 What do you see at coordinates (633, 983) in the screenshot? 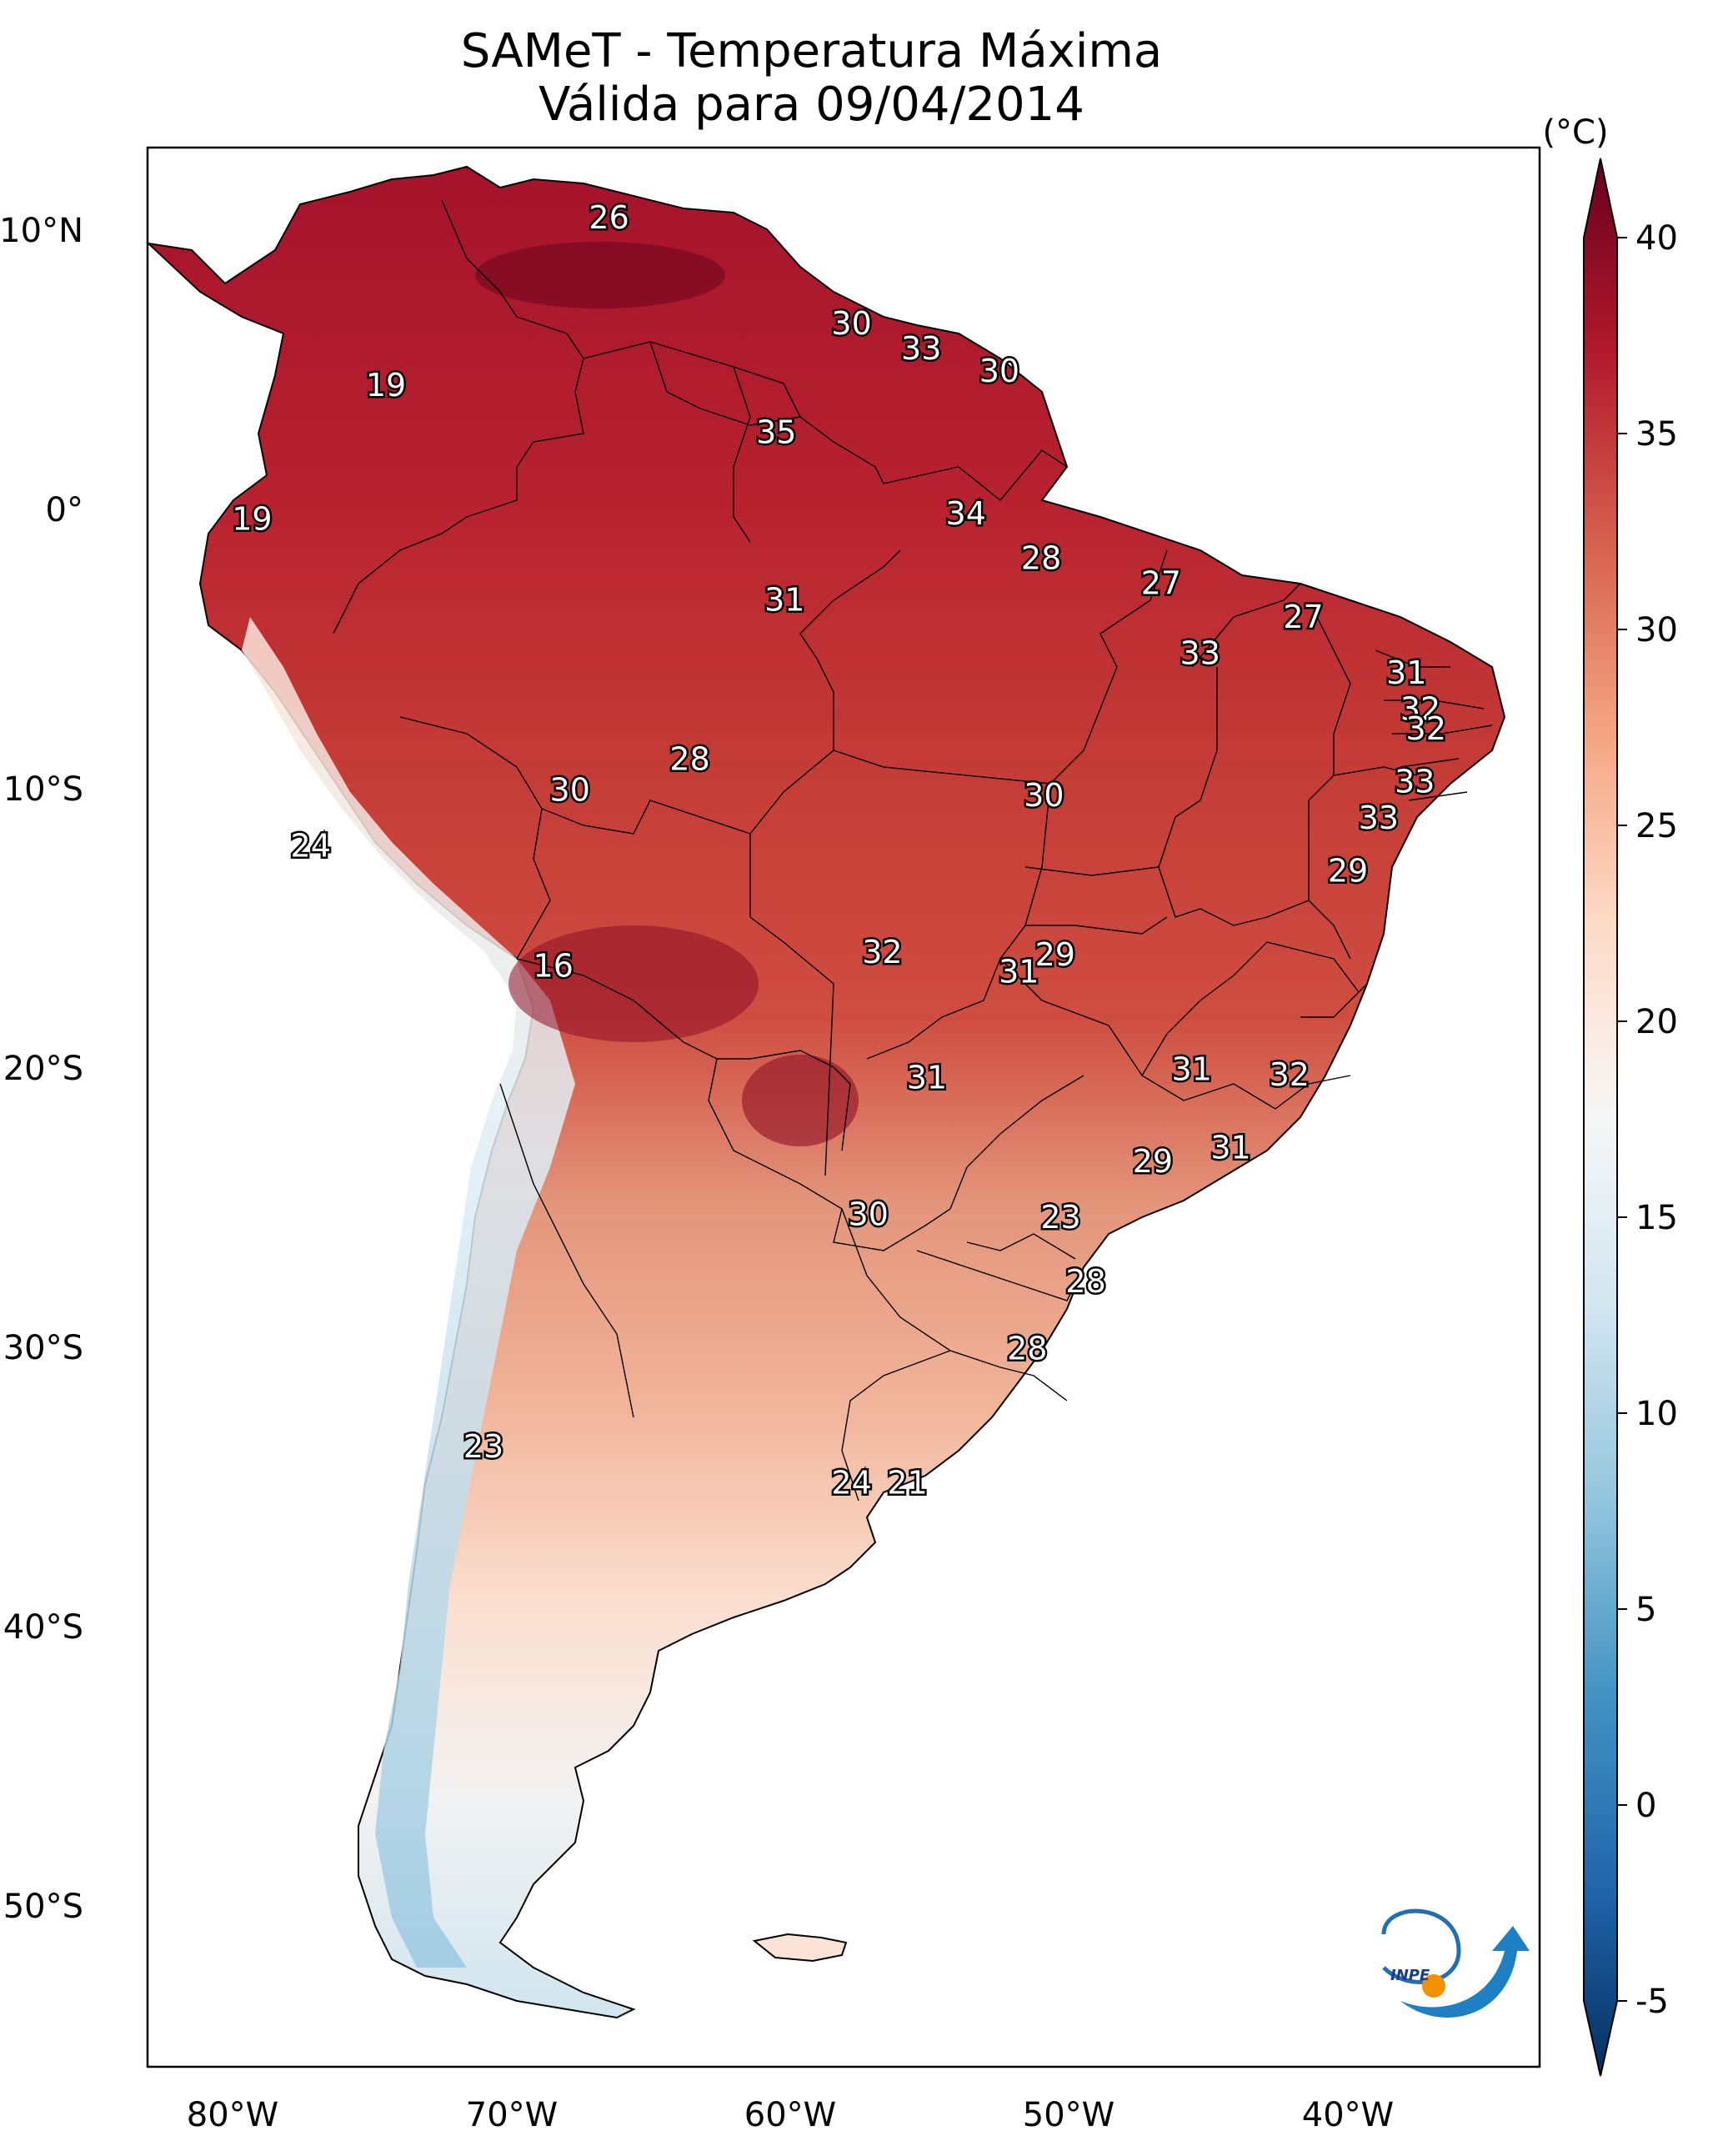
I see `hot-region-bolivia` at bounding box center [633, 983].